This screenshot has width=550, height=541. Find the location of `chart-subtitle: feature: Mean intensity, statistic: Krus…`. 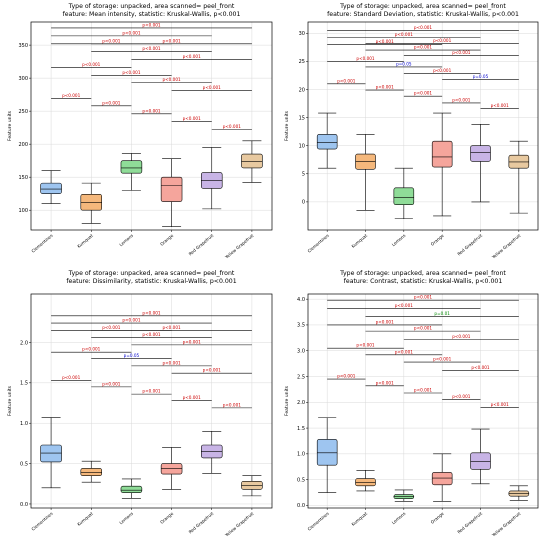

chart-subtitle: feature: Mean intensity, statistic: Krus… is located at coordinates (152, 14).